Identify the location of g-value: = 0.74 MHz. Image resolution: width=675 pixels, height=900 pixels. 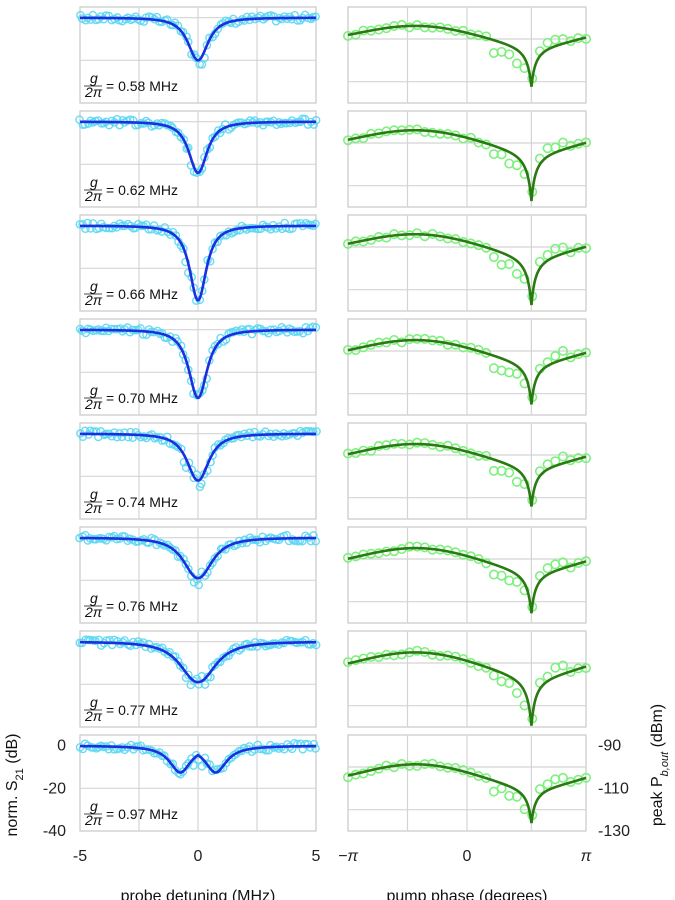
(142, 502).